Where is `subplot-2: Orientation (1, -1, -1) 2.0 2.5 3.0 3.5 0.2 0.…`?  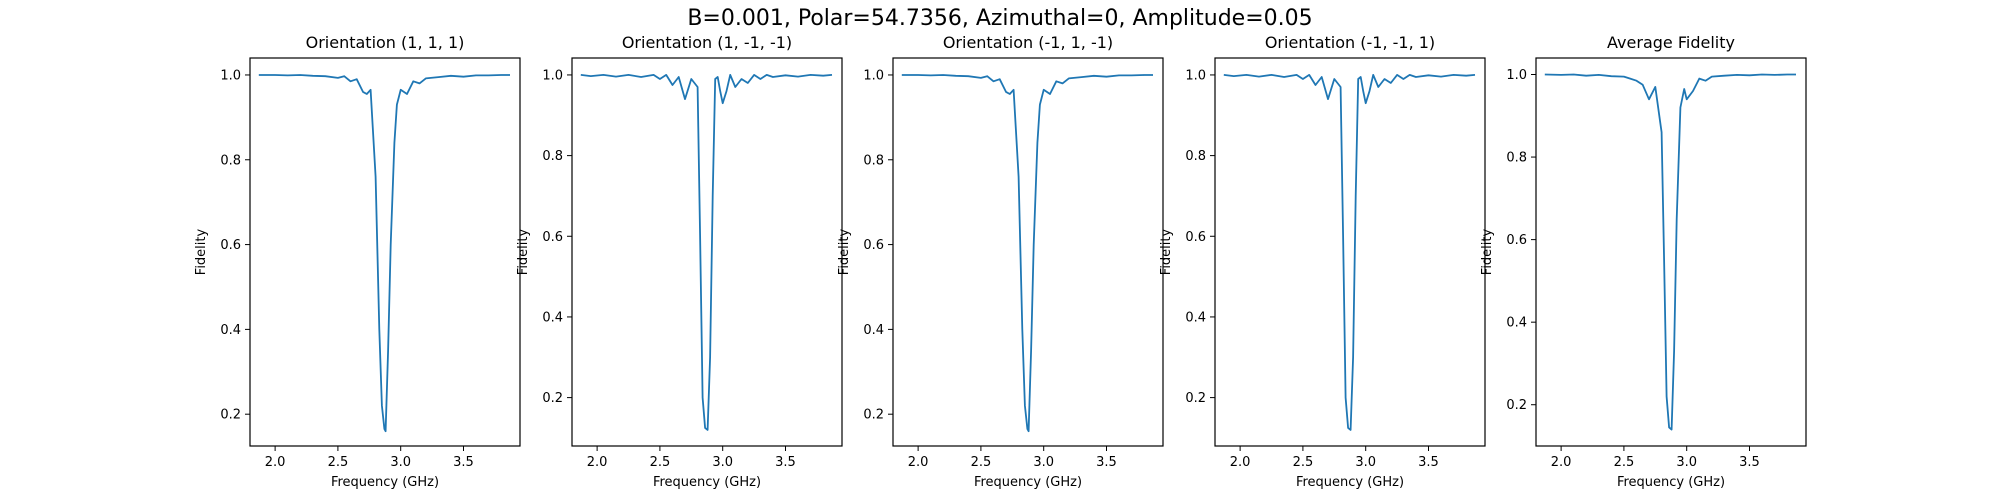
subplot-2: Orientation (1, -1, -1) 2.0 2.5 3.0 3.5 0.2 0.… is located at coordinates (679, 261).